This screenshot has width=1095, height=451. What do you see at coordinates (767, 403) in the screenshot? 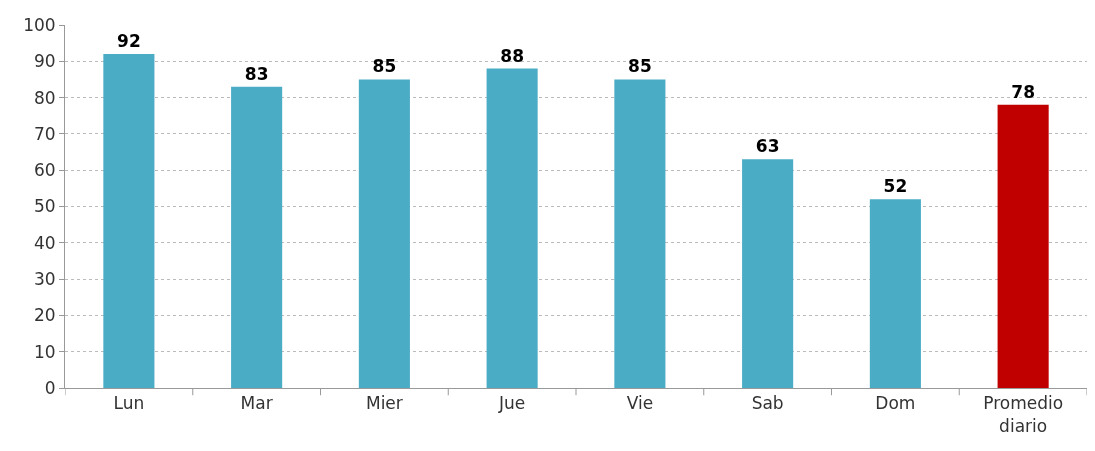
I see `x-tick-label: Sab` at bounding box center [767, 403].